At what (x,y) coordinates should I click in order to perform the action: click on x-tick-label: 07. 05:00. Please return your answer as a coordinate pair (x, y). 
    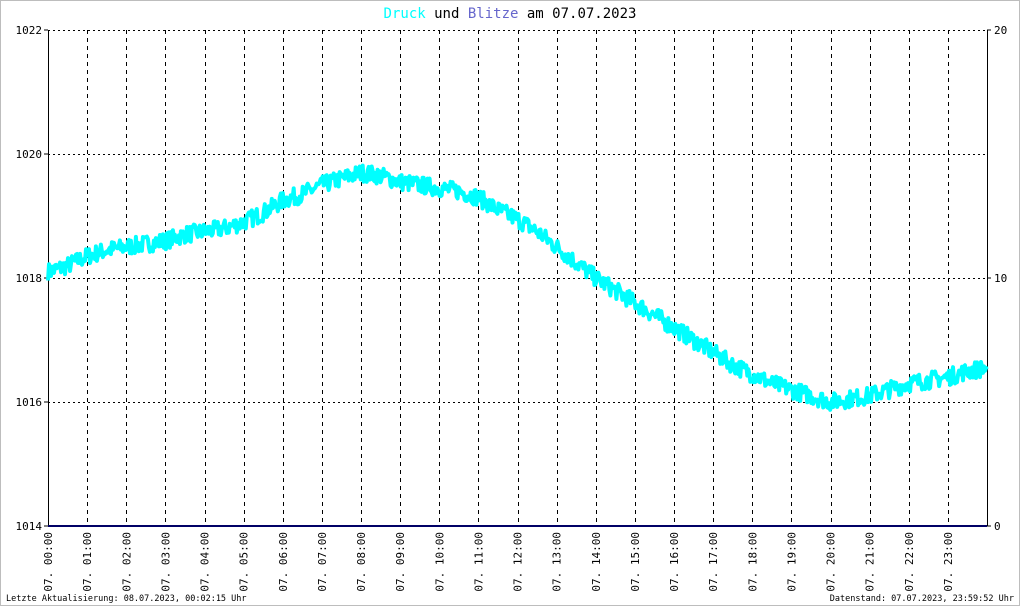
    Looking at the image, I should click on (244, 562).